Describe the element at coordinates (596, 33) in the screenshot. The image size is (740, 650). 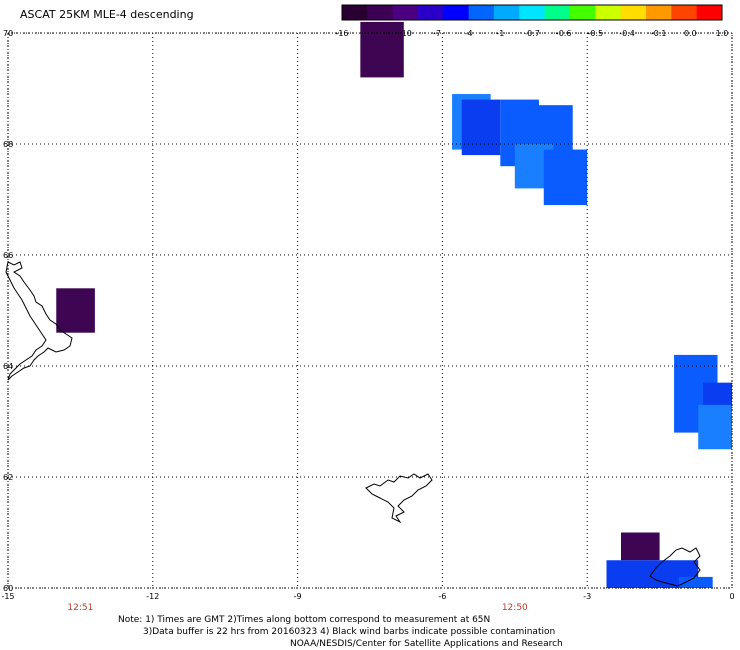
I see `colorbar-label: -0.5` at that location.